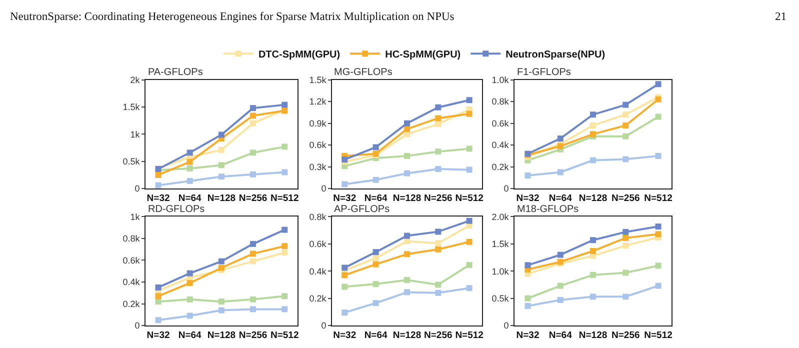 This screenshot has width=799, height=348. I want to click on legend-label: NeutronSparse(NPU), so click(556, 54).